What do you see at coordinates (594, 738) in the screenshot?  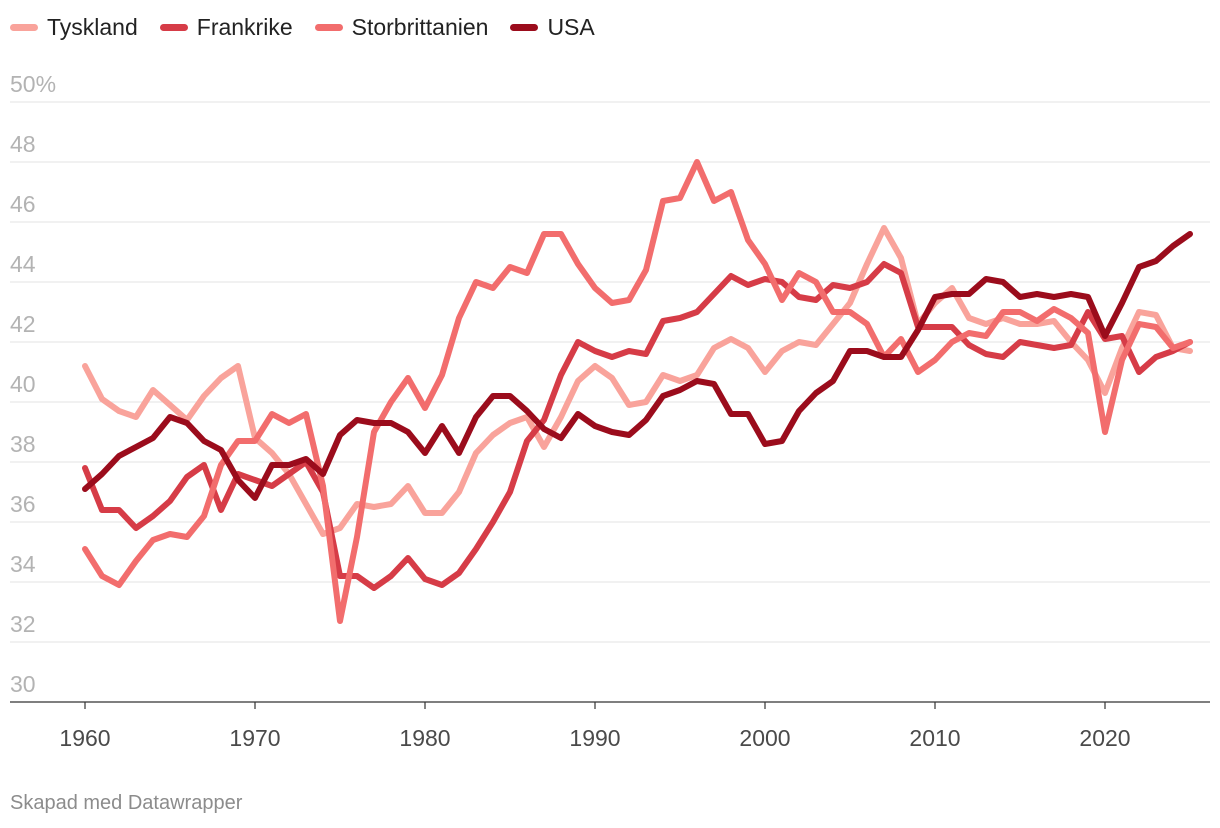 I see `x-tick-label: 1990` at bounding box center [594, 738].